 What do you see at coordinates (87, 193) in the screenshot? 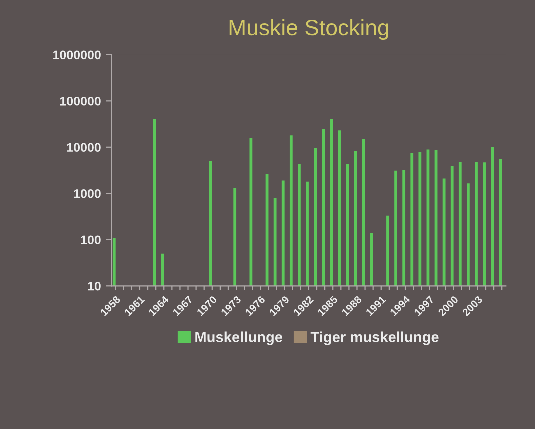
I see `y-tick-label: 1000` at bounding box center [87, 193].